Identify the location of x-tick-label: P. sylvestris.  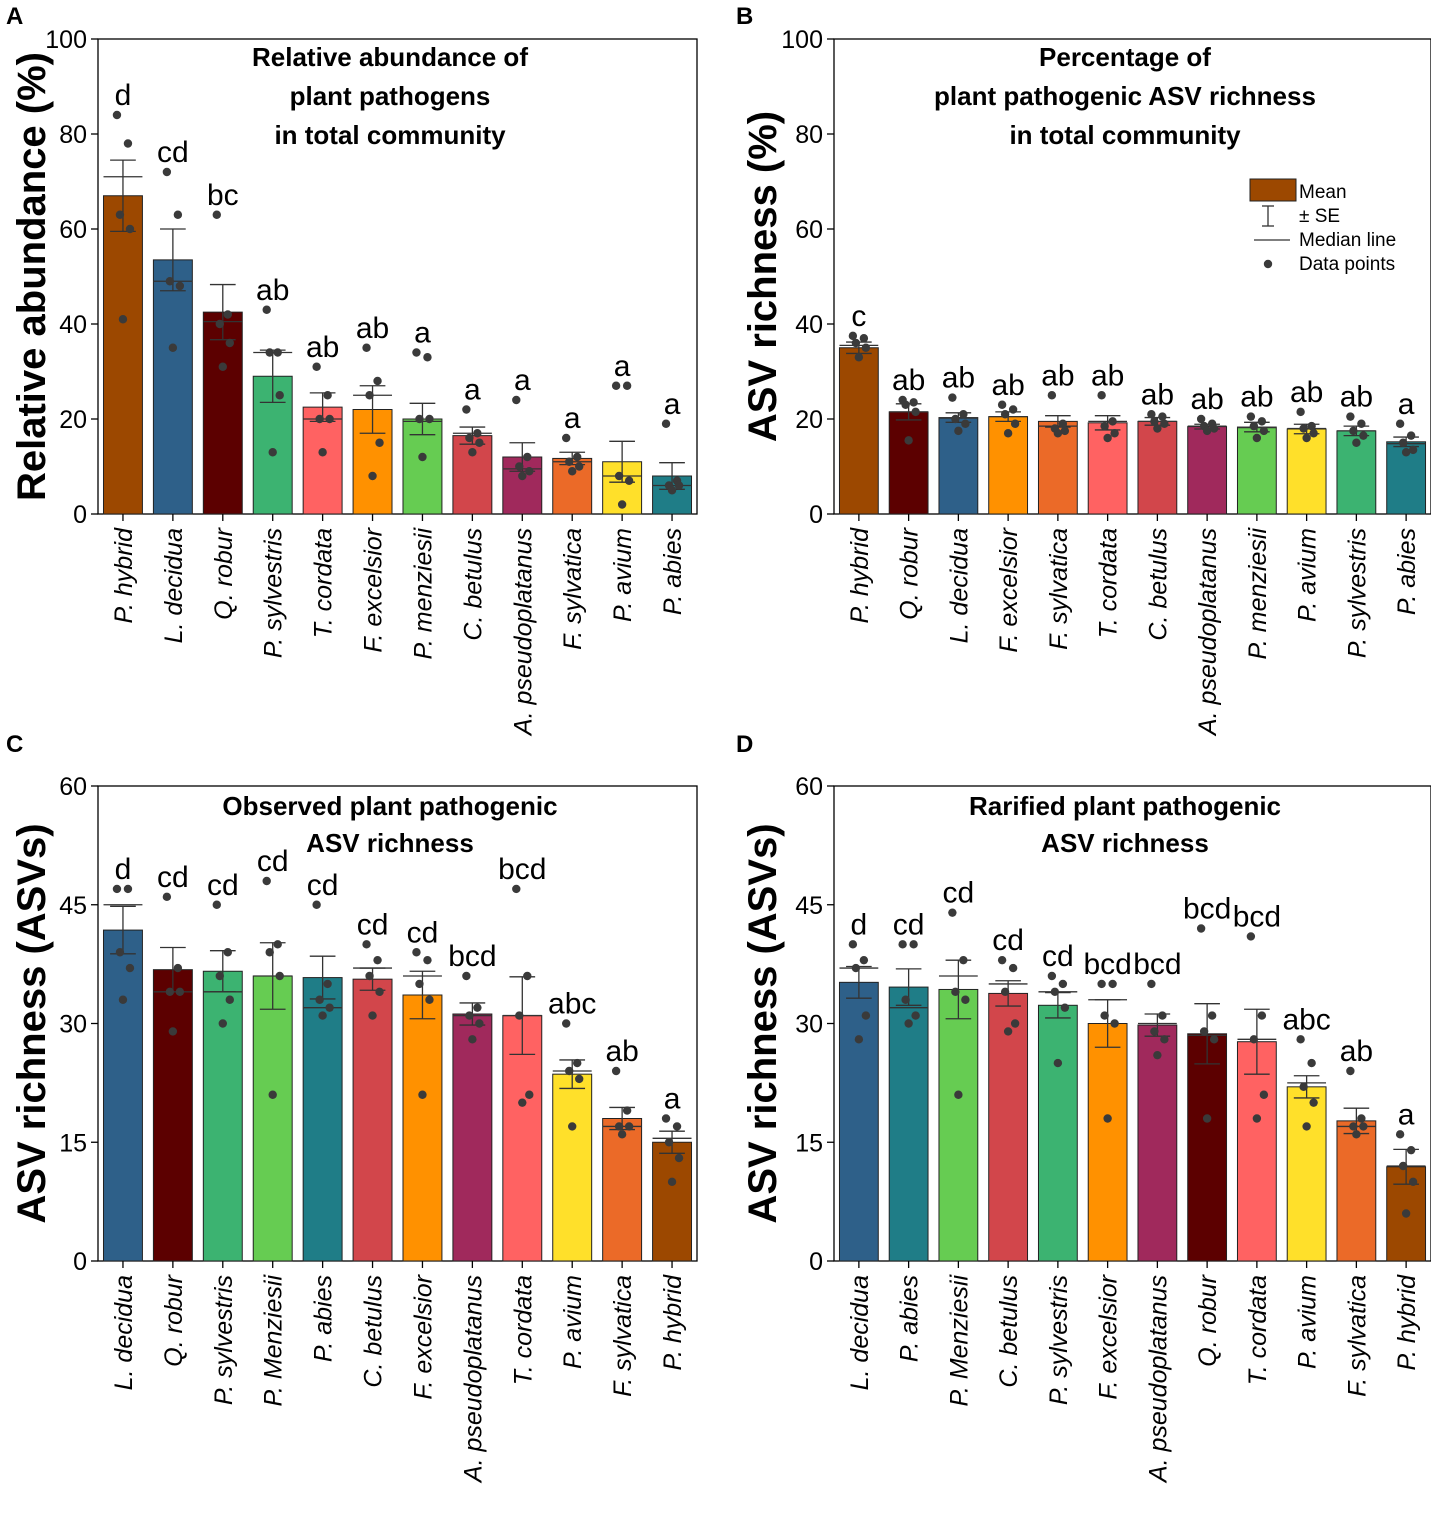
(1357, 593).